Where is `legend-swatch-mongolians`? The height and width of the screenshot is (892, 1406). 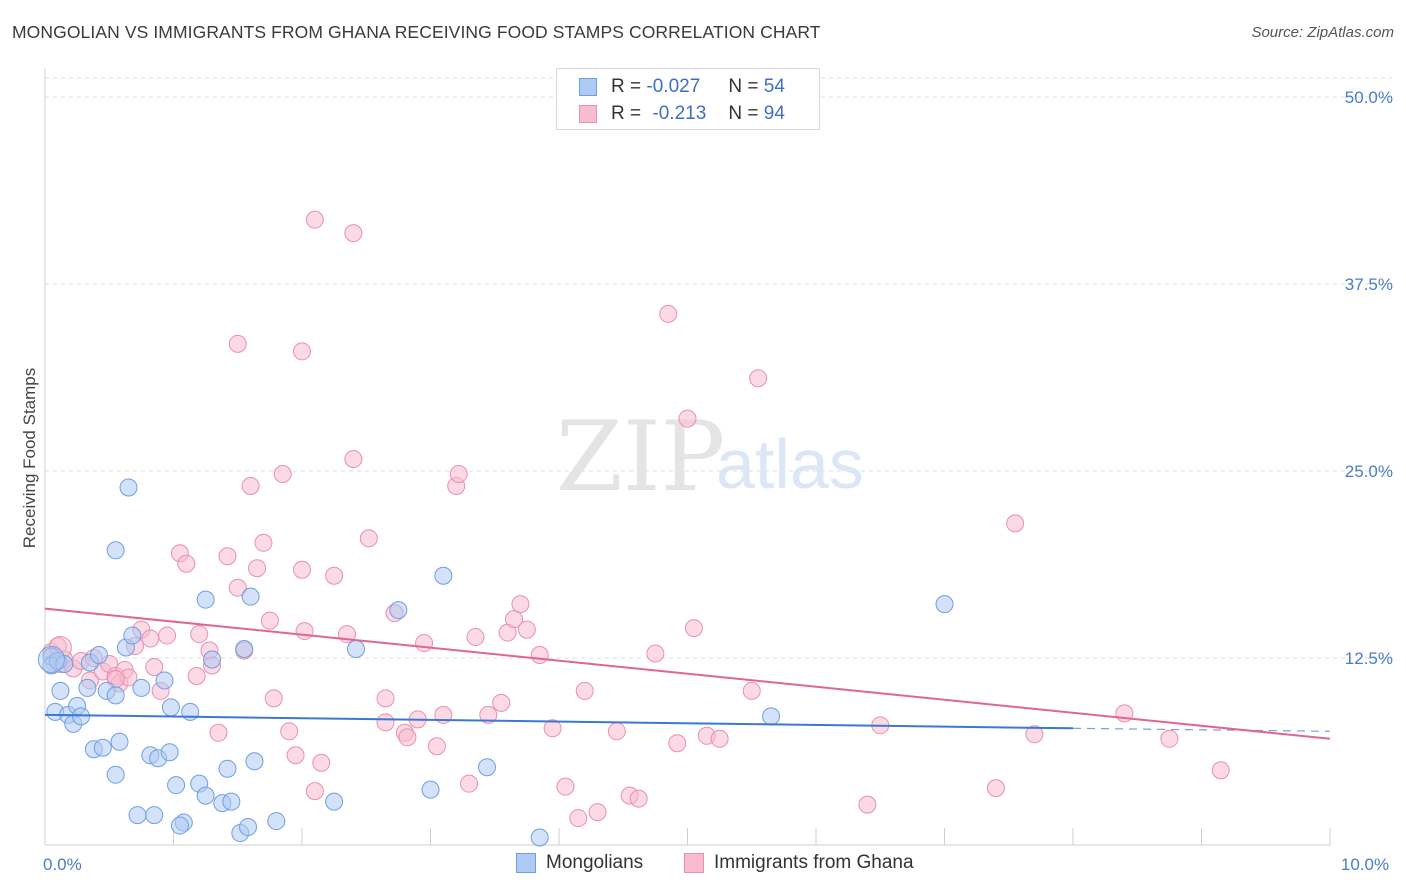
legend-swatch-mongolians is located at coordinates (588, 87).